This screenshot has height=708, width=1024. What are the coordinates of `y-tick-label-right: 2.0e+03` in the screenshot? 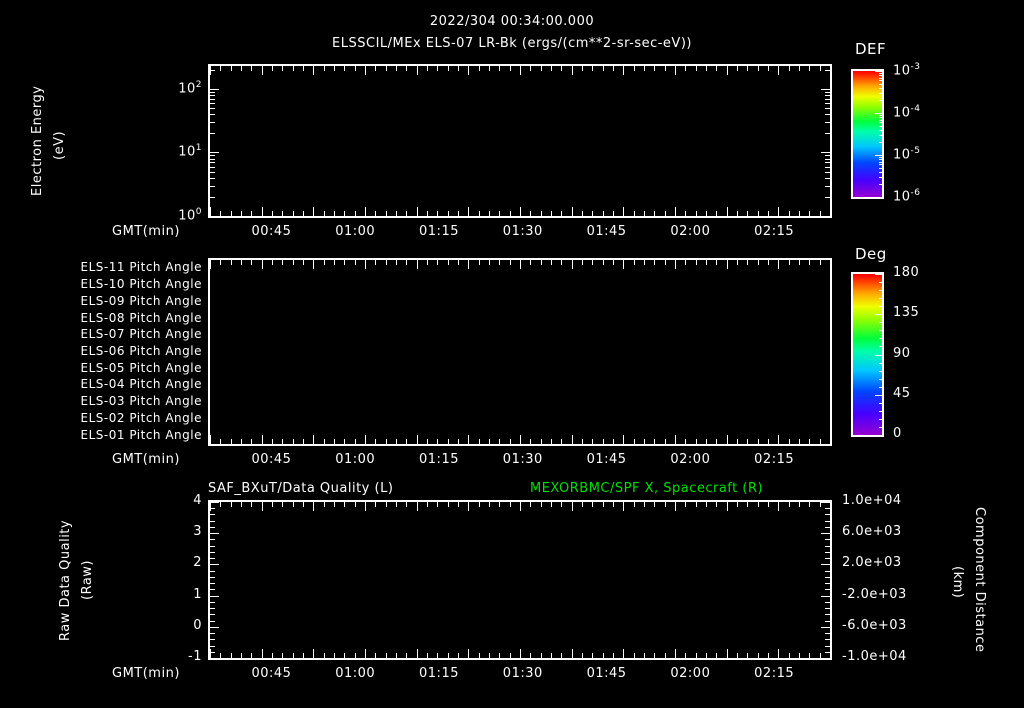 It's located at (872, 563).